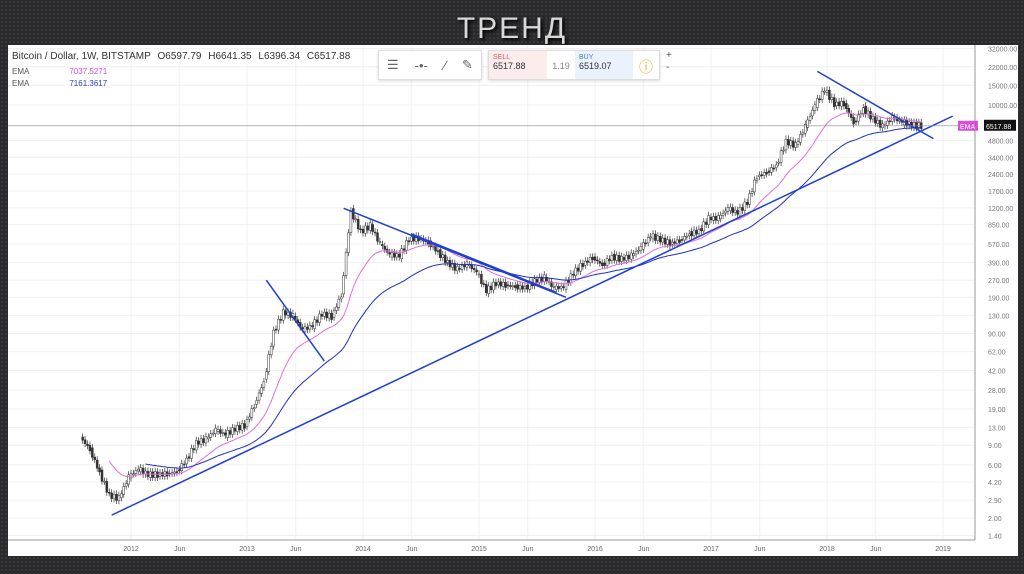  I want to click on y-tick-label: 2.90, so click(995, 501).